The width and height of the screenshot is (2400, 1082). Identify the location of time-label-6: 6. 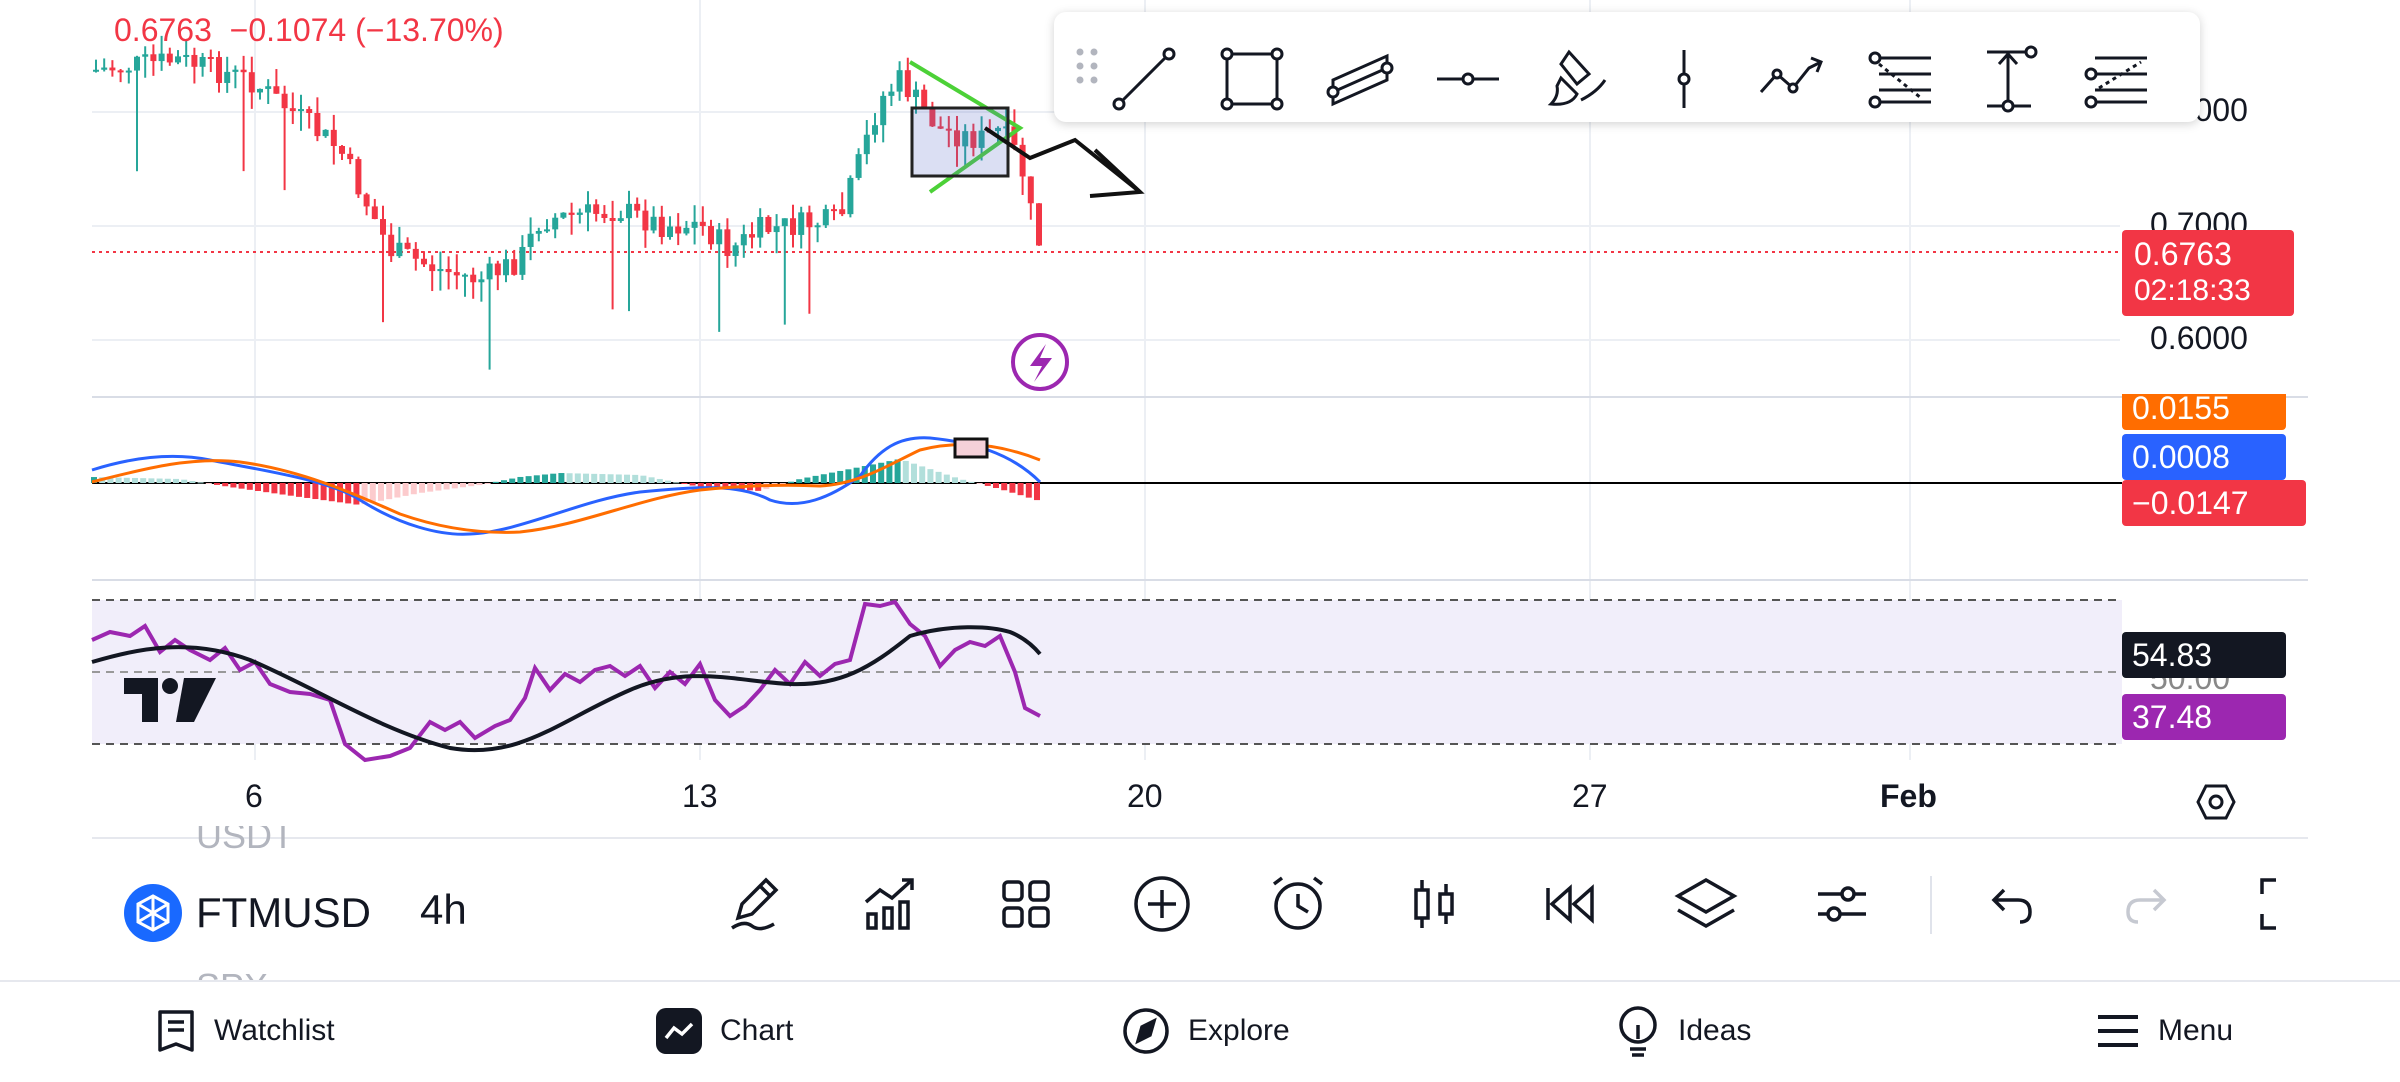
(254, 796).